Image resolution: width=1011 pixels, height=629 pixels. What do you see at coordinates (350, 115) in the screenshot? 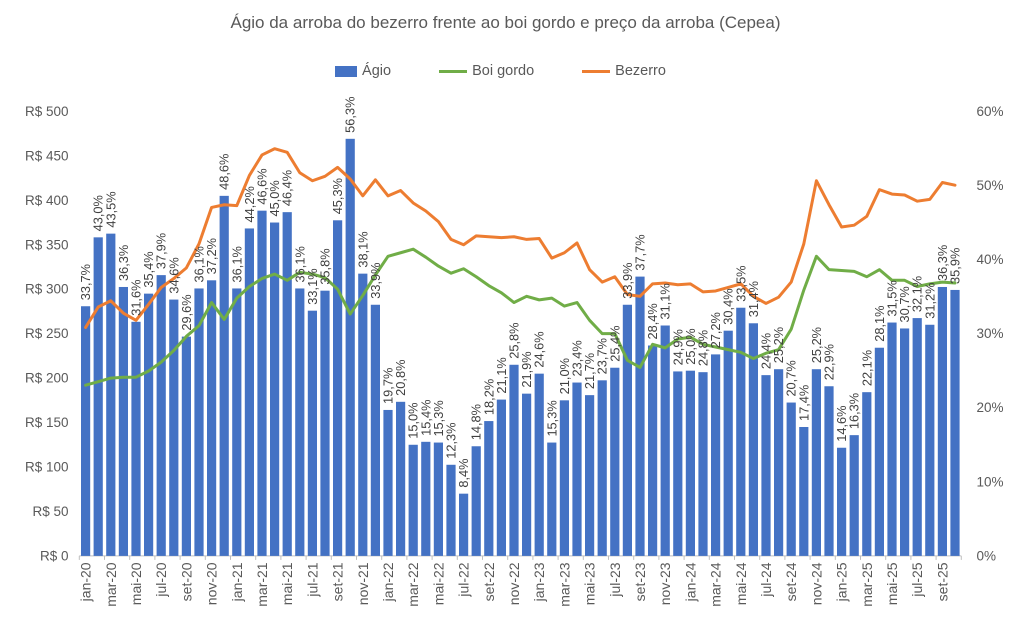
I see `agio-bar-label: 56,3%` at bounding box center [350, 115].